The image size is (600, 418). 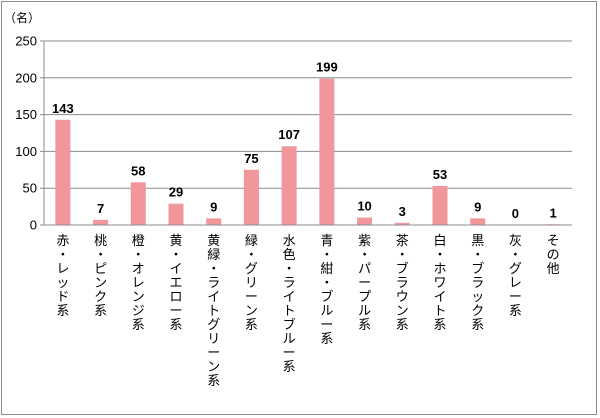 What do you see at coordinates (364, 206) in the screenshot?
I see `data-label: 10` at bounding box center [364, 206].